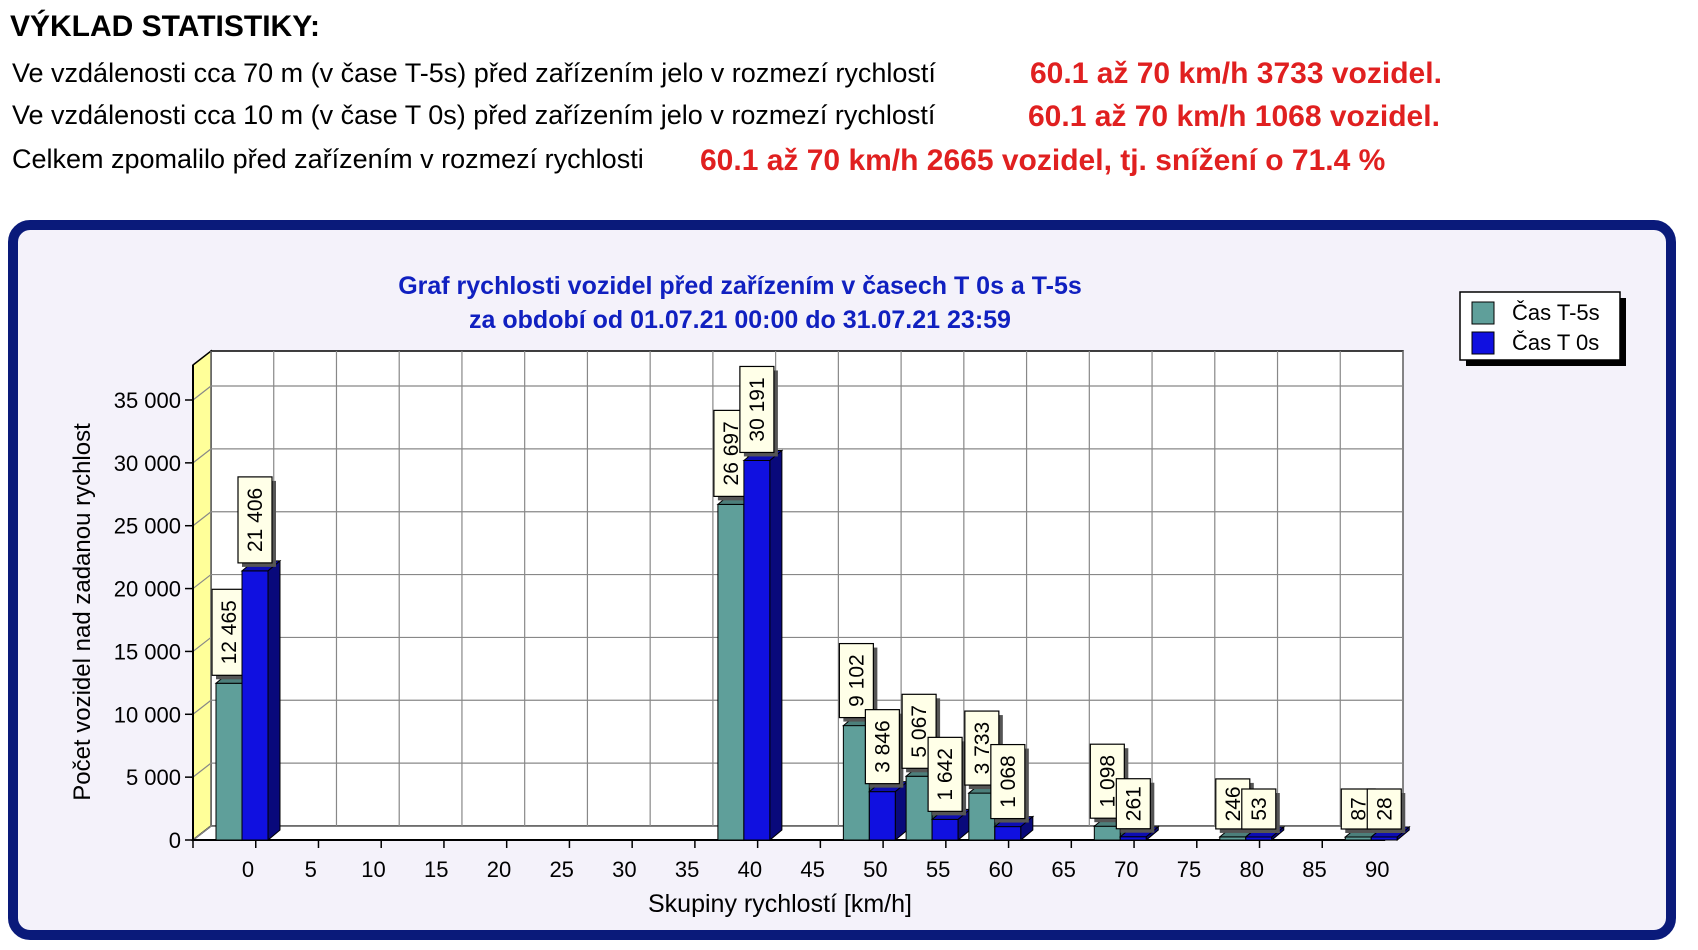  Describe the element at coordinates (1556, 312) in the screenshot. I see `legend-label: Čas T-5s` at that location.